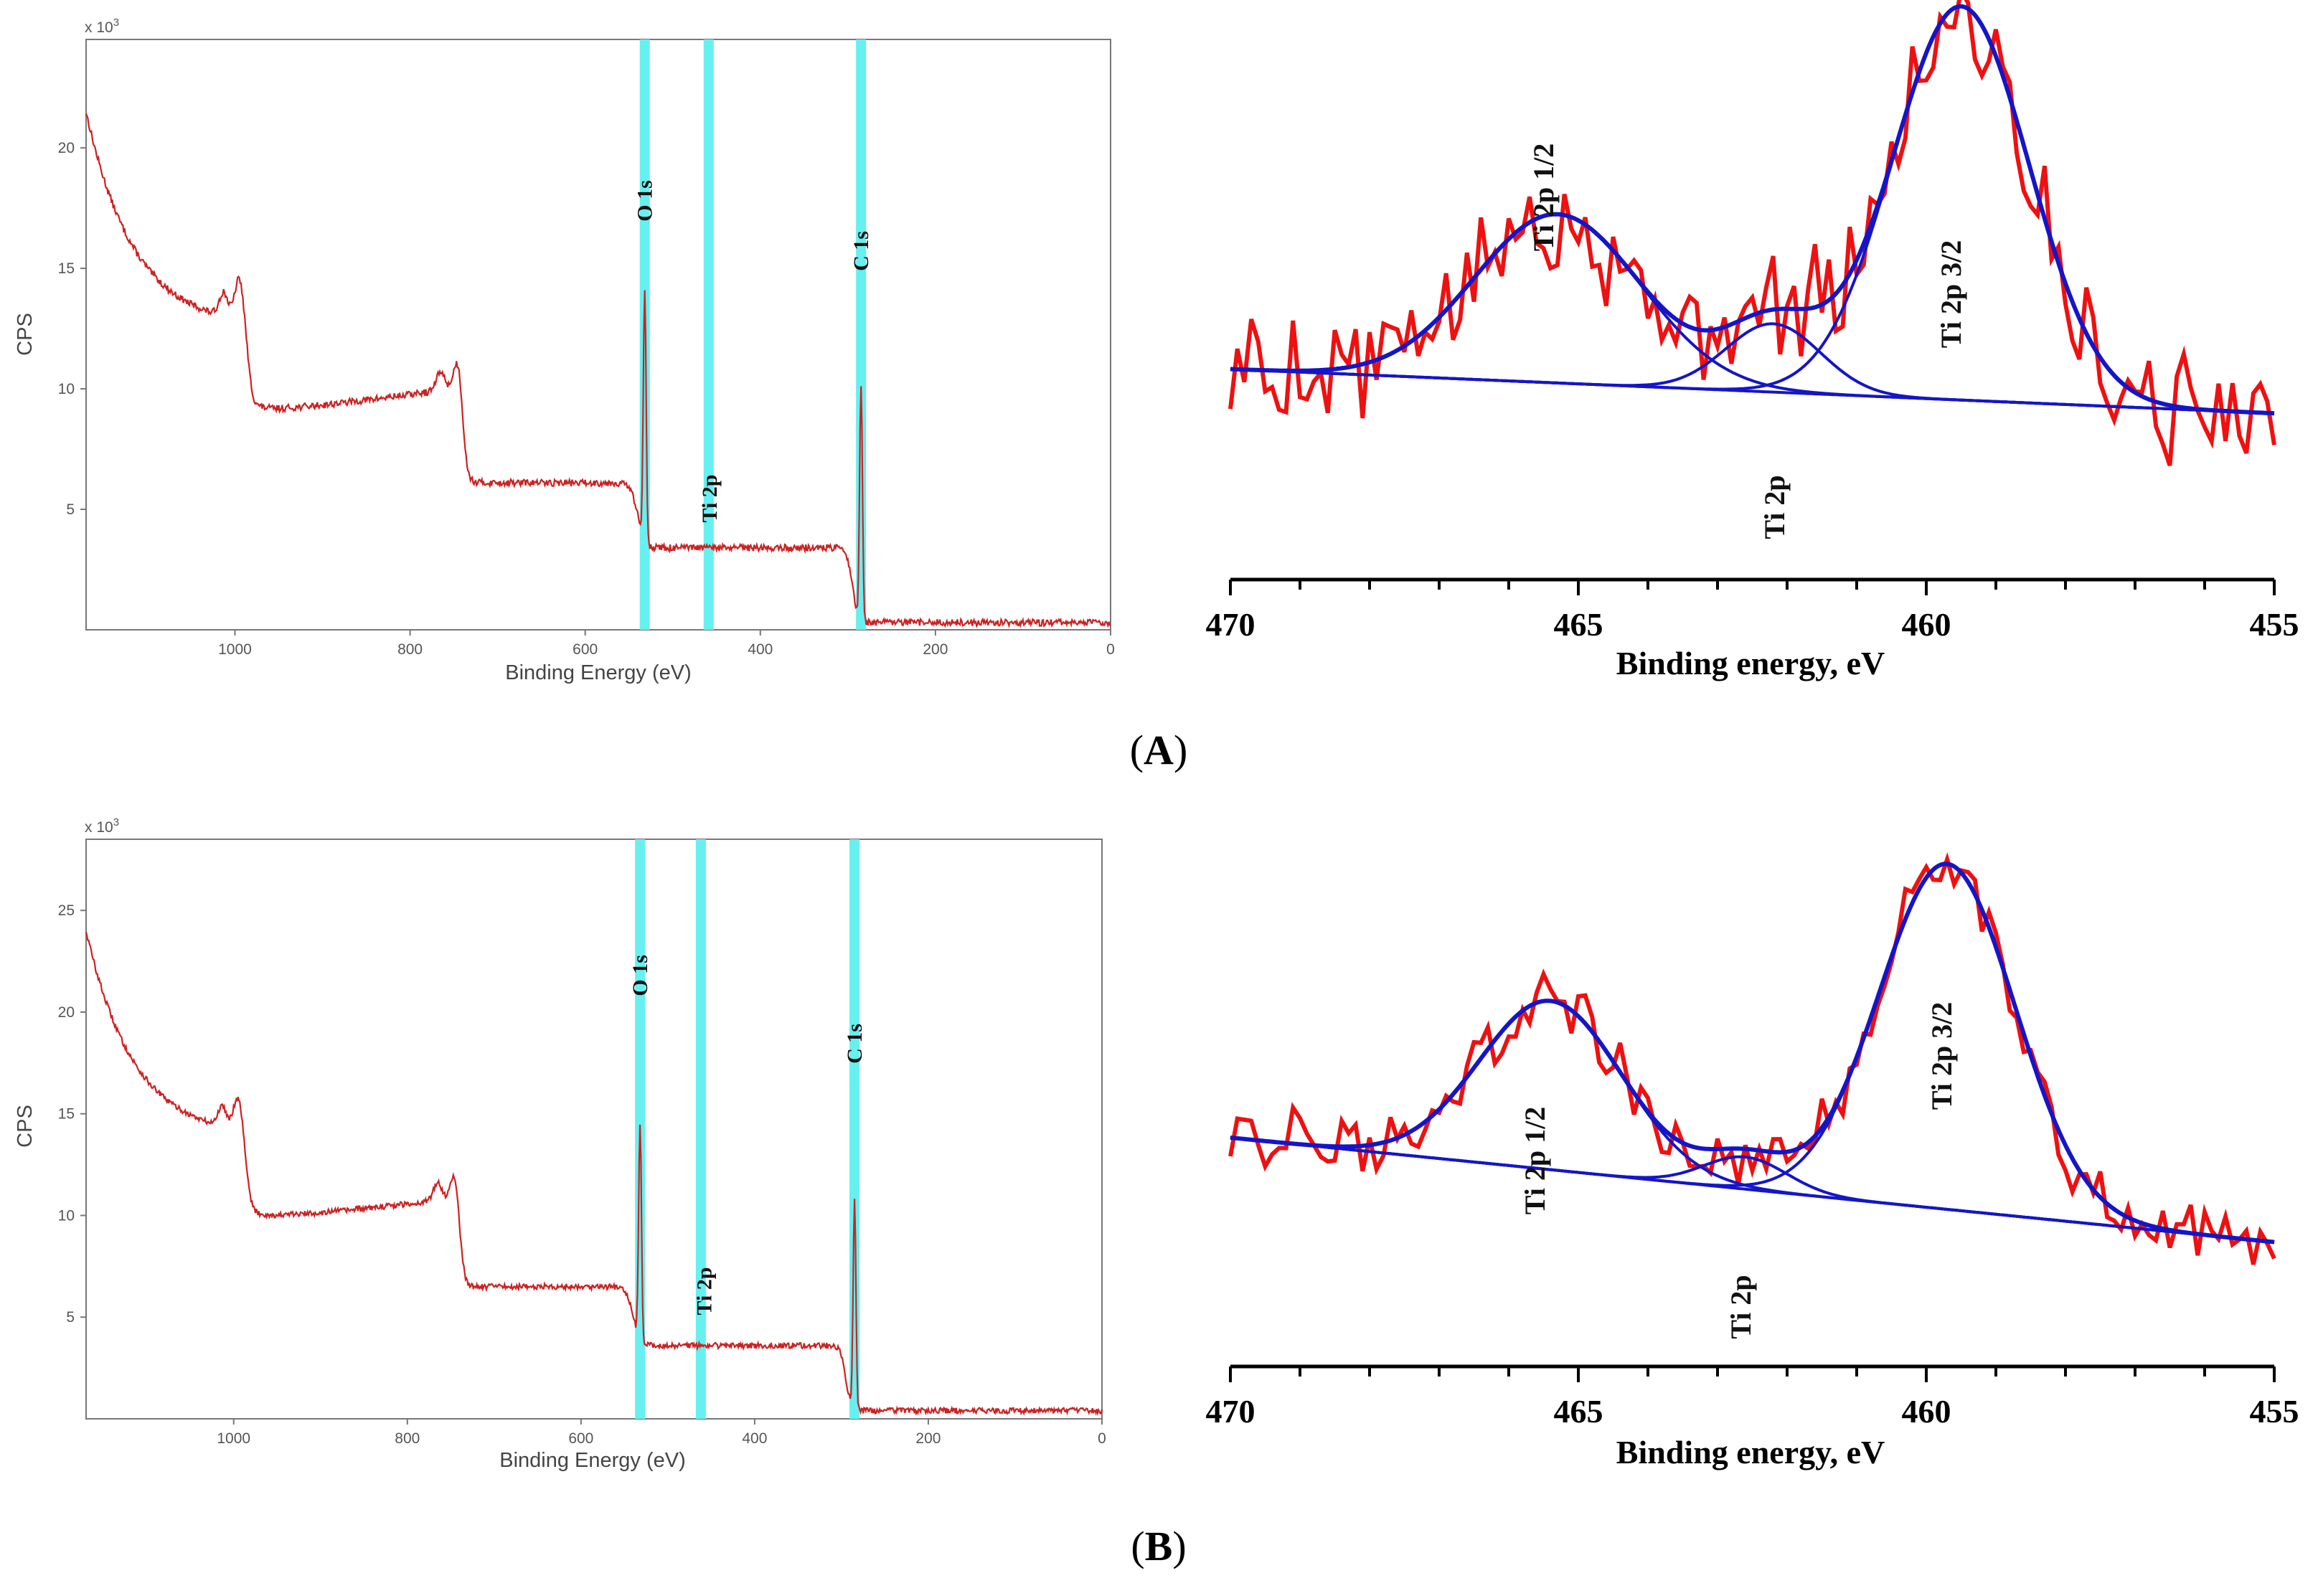  Describe the element at coordinates (1951, 294) in the screenshot. I see `highres-a-label-ti2p32: Ti 2p 3/2` at that location.